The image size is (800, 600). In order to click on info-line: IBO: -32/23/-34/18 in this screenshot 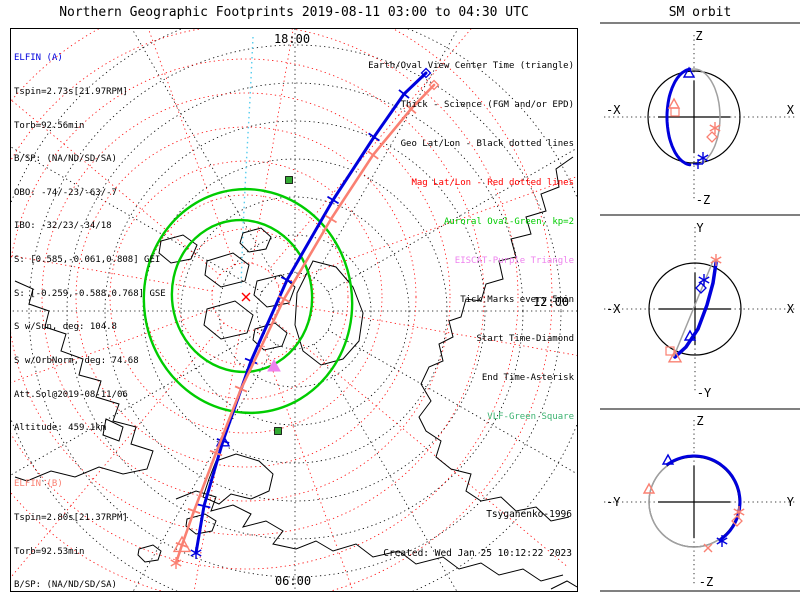, I will do `click(63, 226)`.